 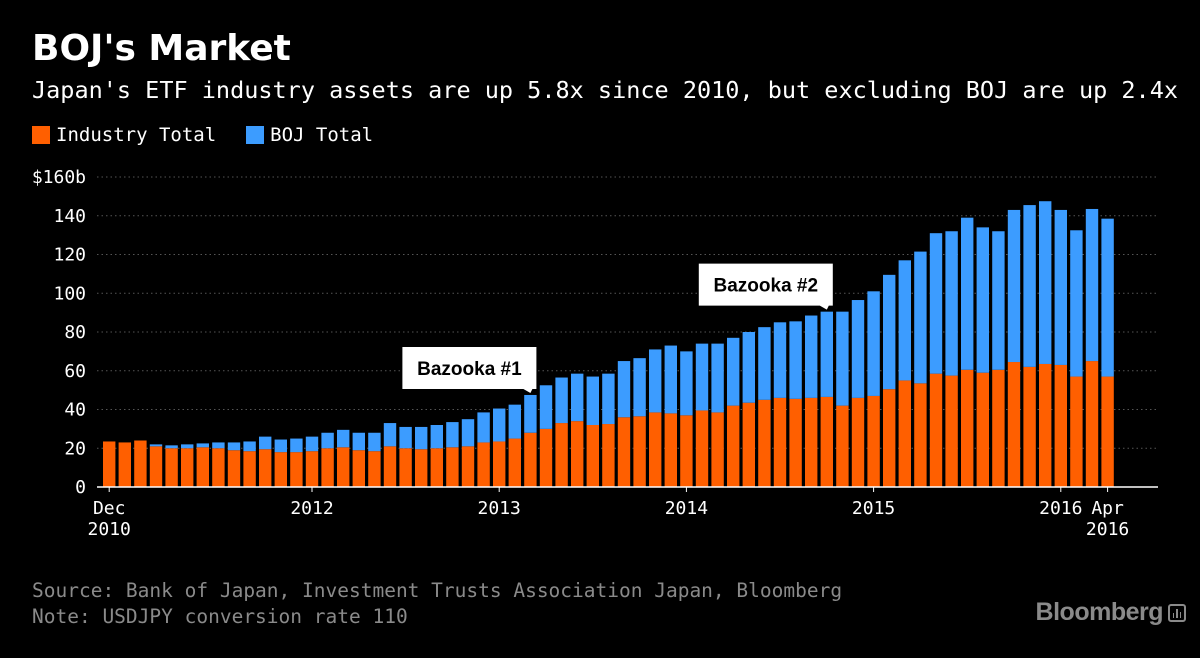 I want to click on x-tick-label: 2012, so click(x=311, y=508).